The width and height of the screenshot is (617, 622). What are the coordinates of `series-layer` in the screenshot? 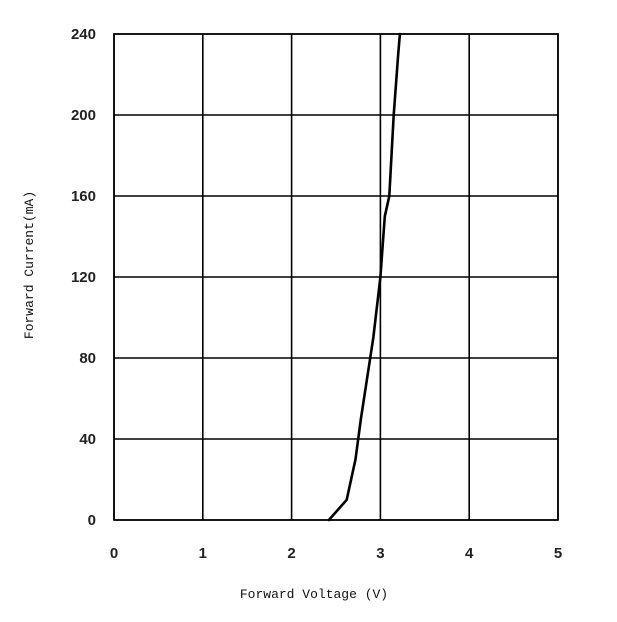 It's located at (364, 277).